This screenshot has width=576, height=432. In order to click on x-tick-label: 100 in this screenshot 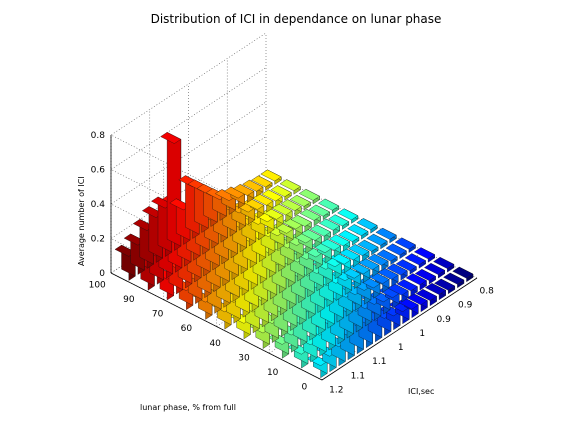, I will do `click(97, 285)`.